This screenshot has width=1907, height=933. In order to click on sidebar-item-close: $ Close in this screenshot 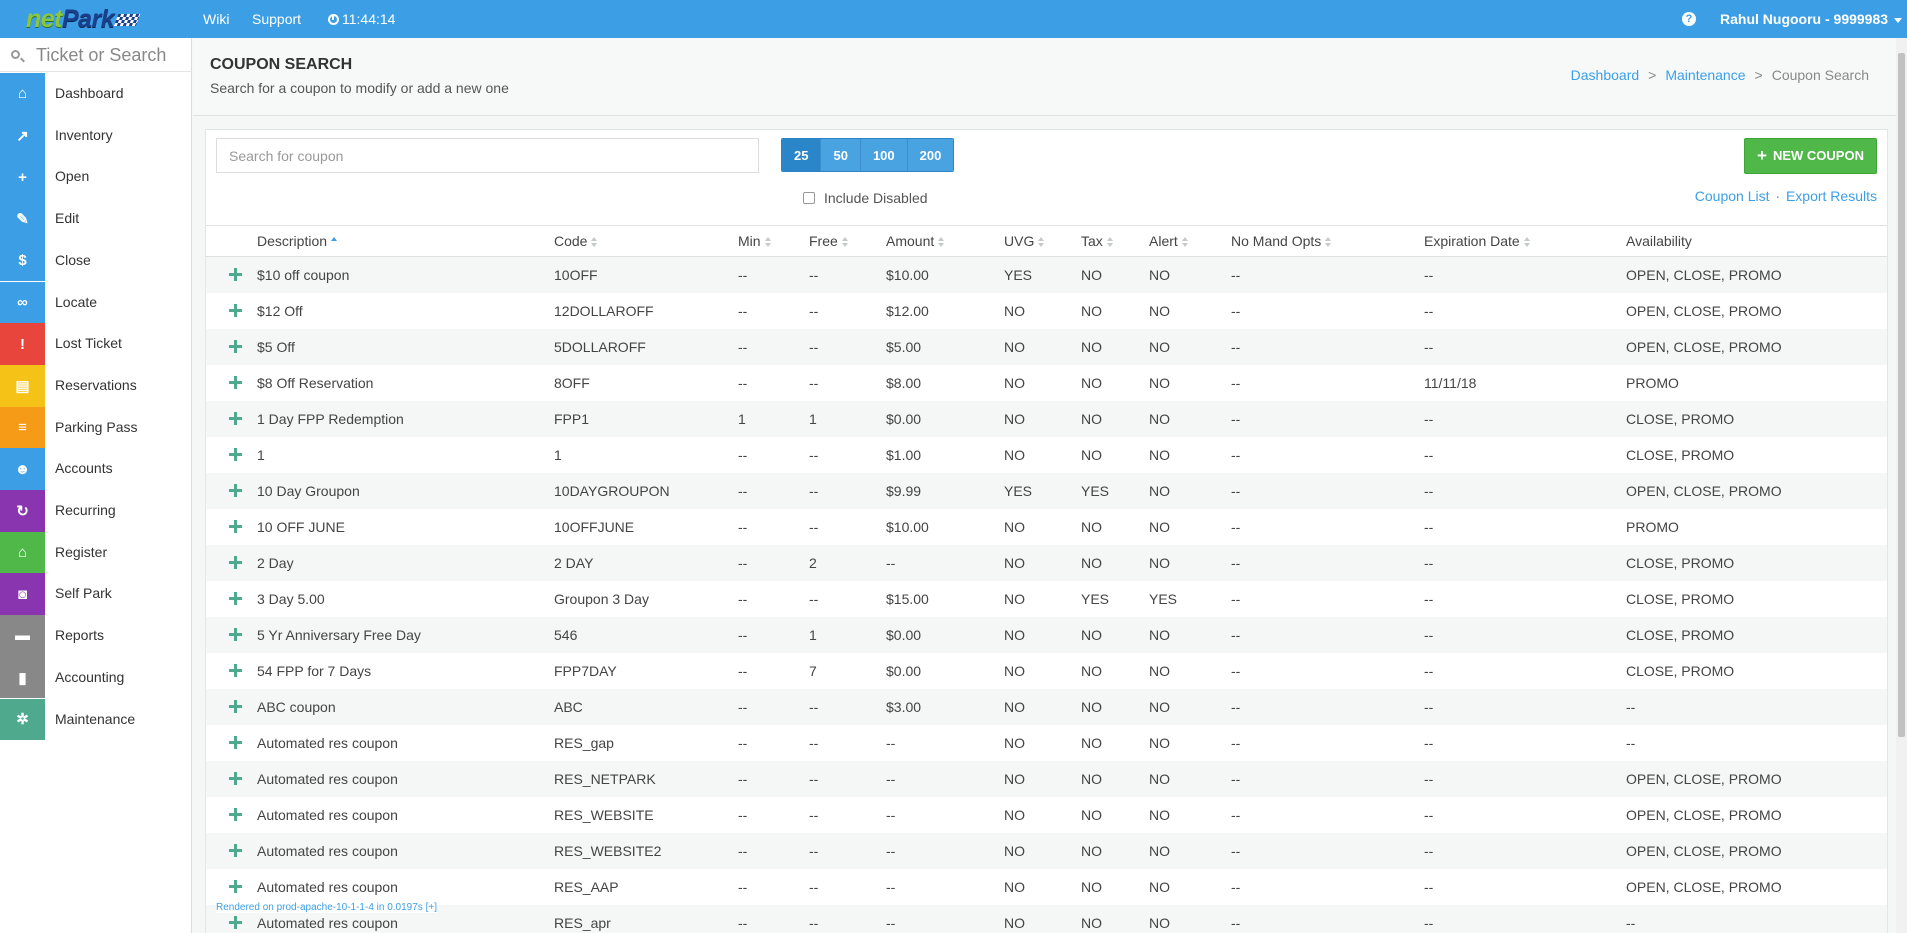, I will do `click(96, 260)`.